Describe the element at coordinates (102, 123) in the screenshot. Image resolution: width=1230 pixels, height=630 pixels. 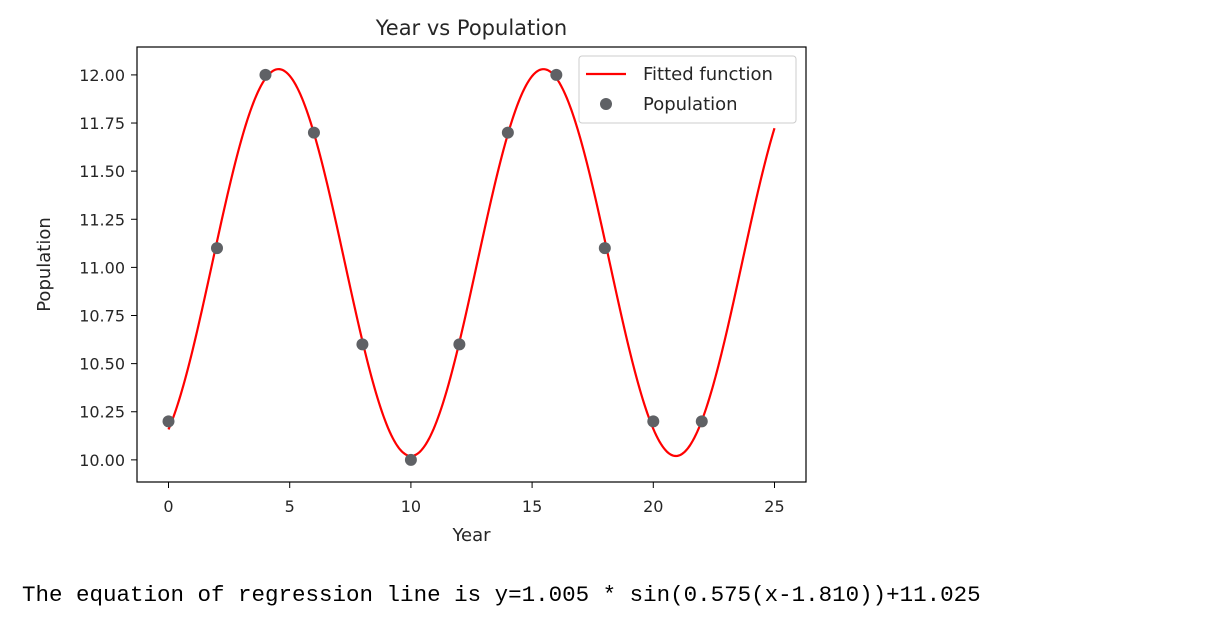
I see `y-tick-label: 11.75` at that location.